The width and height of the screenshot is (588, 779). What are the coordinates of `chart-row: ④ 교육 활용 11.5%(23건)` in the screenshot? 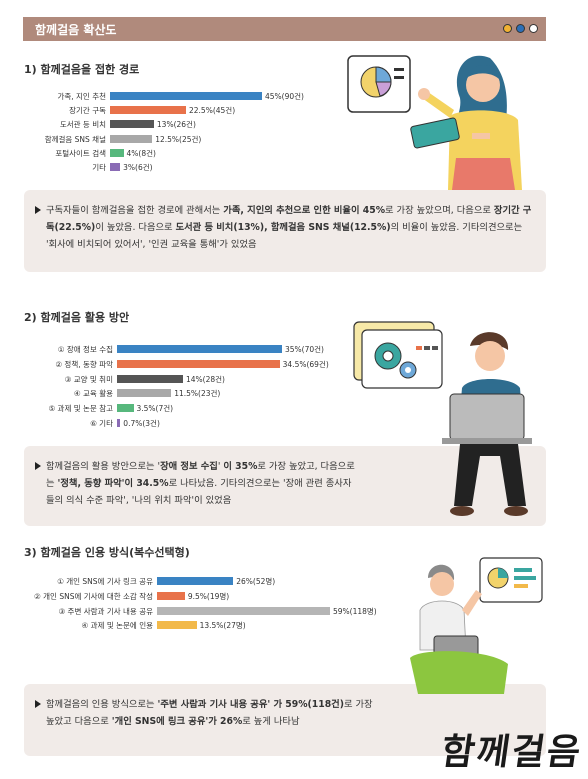 It's located at (294, 393).